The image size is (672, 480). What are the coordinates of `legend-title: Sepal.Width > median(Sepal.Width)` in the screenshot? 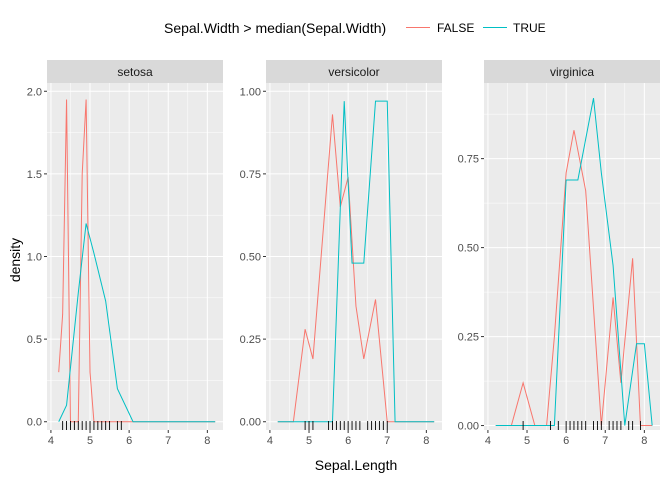 It's located at (275, 28).